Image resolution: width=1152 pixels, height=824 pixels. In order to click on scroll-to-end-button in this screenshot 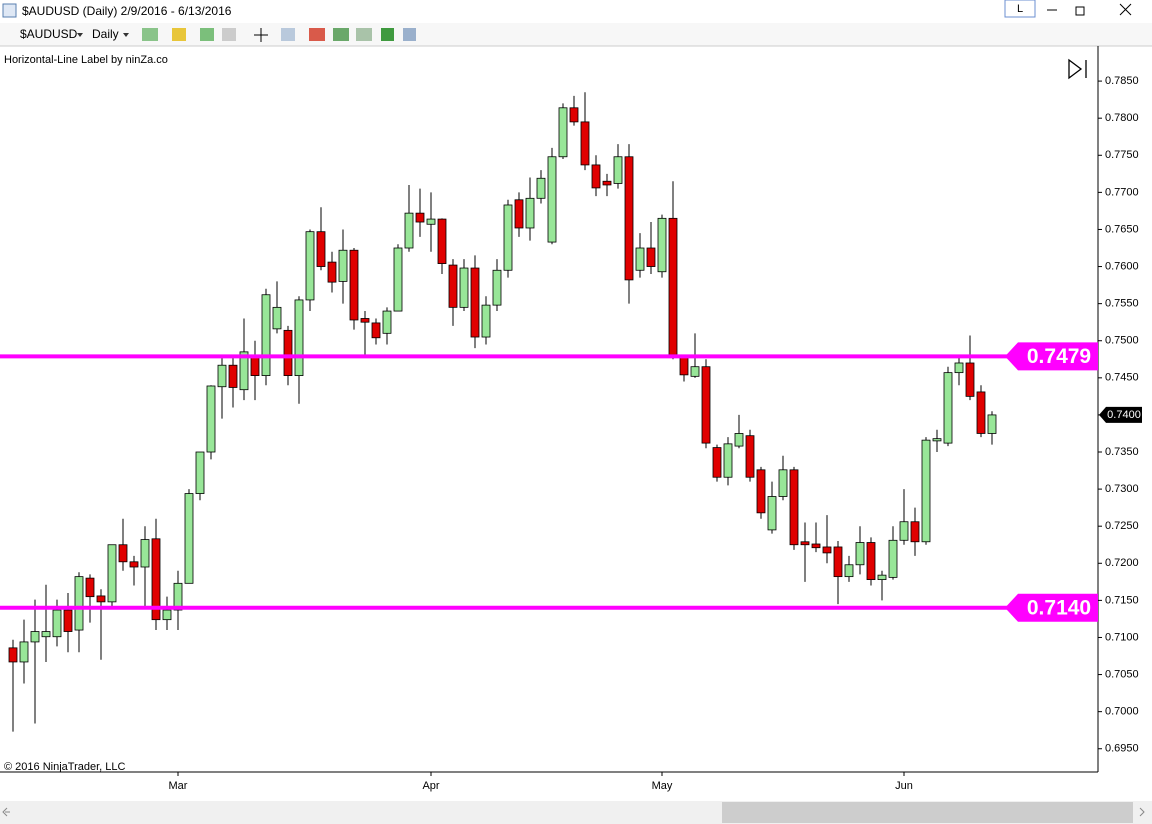, I will do `click(1077, 69)`.